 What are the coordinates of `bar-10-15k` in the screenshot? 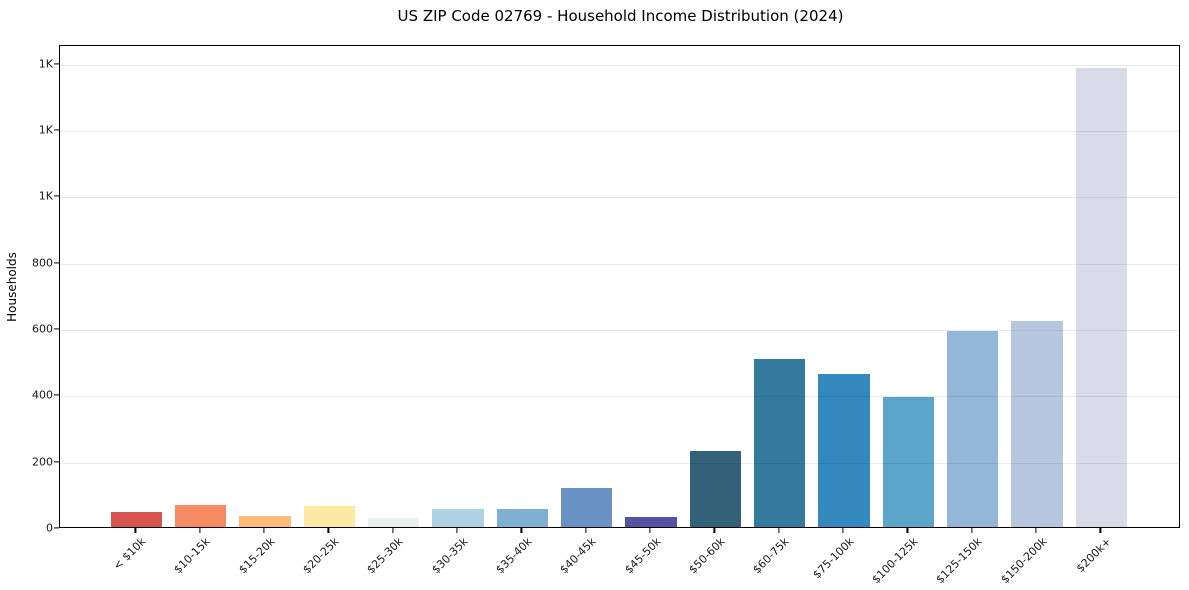 It's located at (200, 516).